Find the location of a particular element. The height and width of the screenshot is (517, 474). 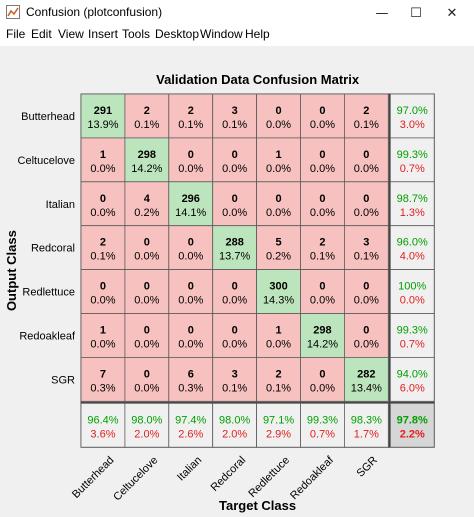

menu-help: Help is located at coordinates (257, 34).